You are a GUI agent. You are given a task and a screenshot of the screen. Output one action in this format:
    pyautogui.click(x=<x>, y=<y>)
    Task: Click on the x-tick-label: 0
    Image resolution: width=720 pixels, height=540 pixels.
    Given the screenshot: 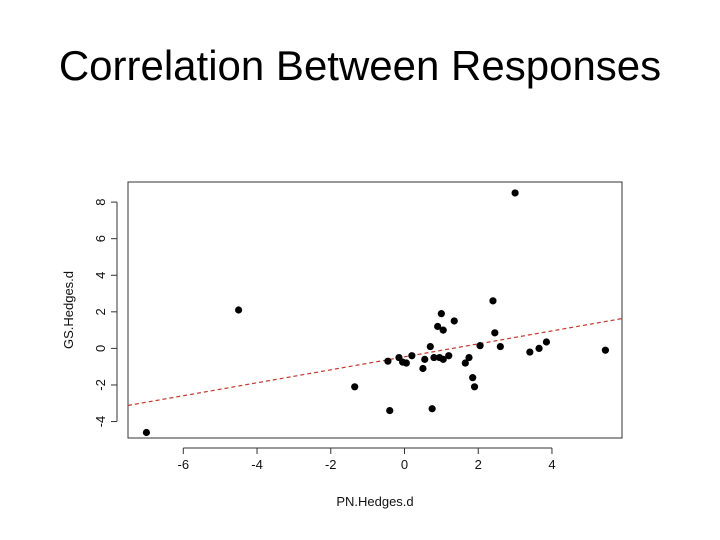 What is the action you would take?
    pyautogui.click(x=404, y=464)
    